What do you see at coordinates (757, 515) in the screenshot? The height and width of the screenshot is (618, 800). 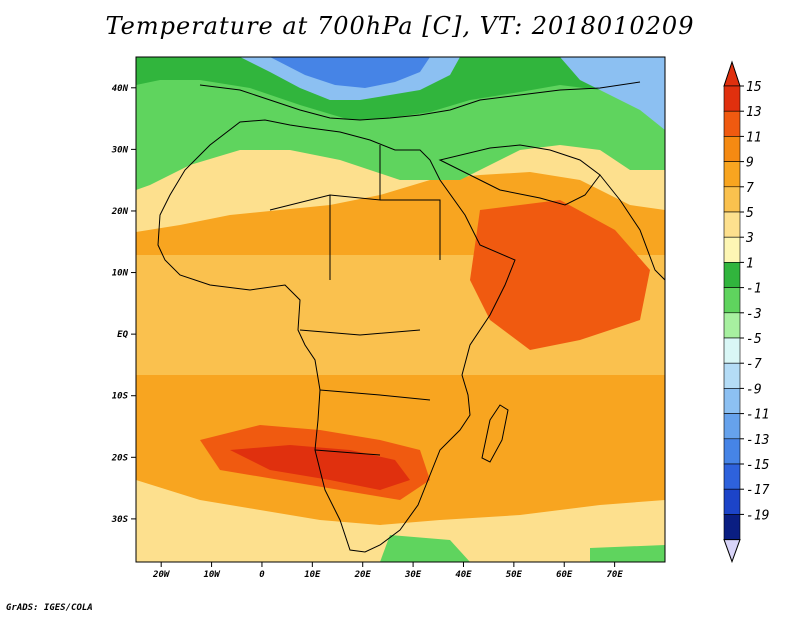 I see `colorbar-label: -19` at bounding box center [757, 515].